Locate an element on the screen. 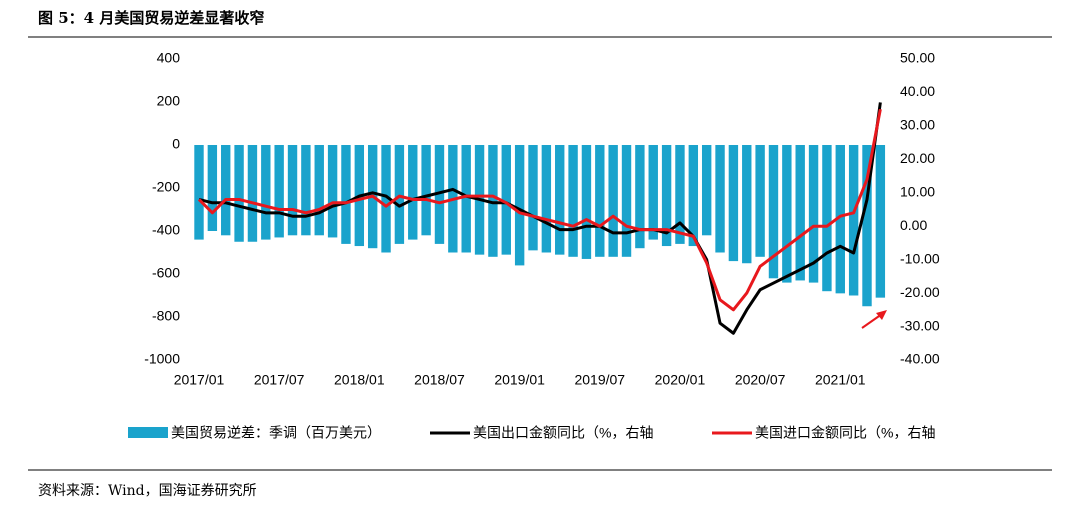  y-tick-label: -400 is located at coordinates (166, 230).